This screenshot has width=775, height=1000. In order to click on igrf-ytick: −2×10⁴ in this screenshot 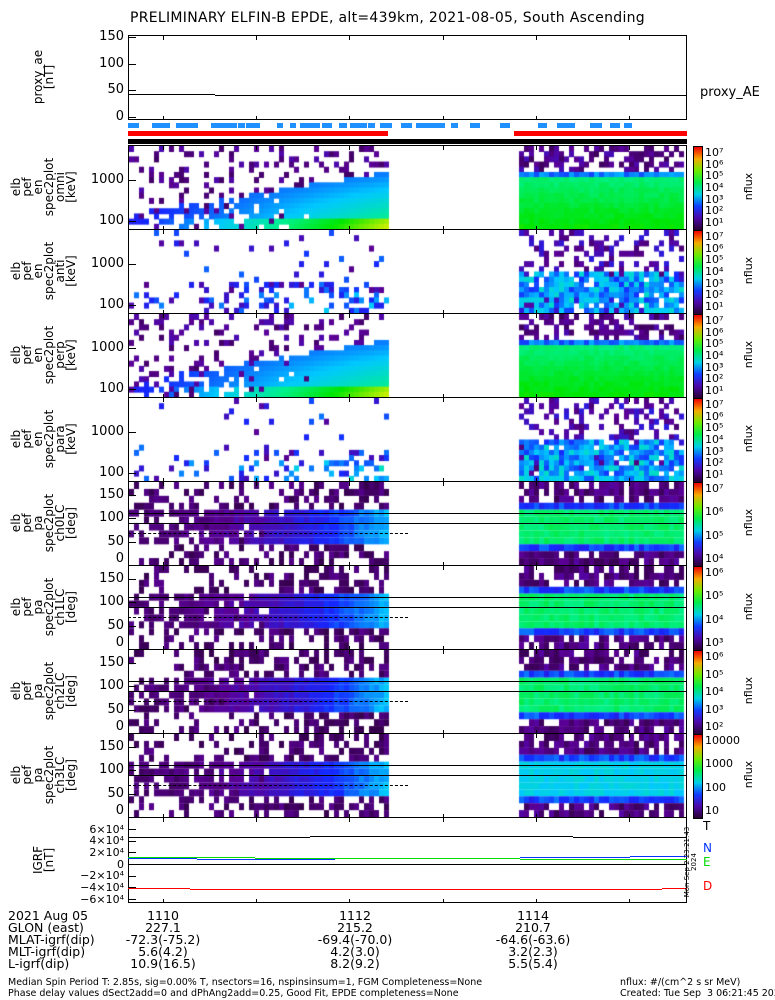, I will do `click(102, 876)`.